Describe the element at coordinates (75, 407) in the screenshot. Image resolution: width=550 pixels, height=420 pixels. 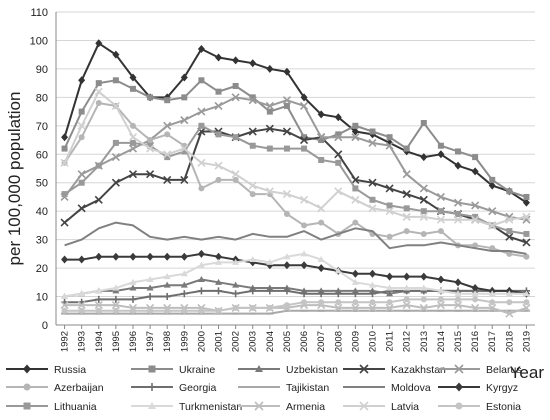
I see `legend-label: Lithuania` at that location.